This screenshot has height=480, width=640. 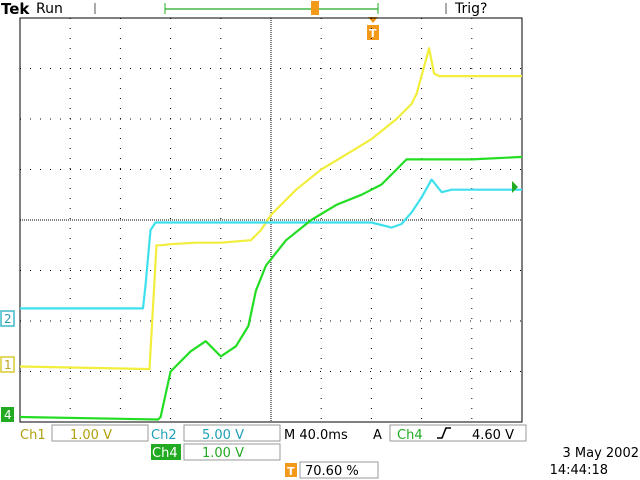 I want to click on run-state: Run, so click(x=49, y=9).